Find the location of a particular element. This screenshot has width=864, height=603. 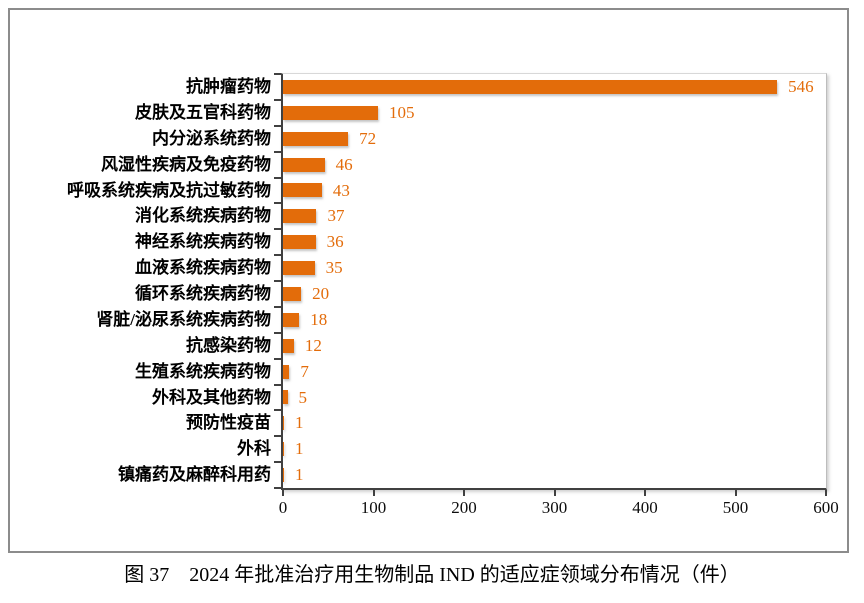

value-label: 7 is located at coordinates (304, 371).